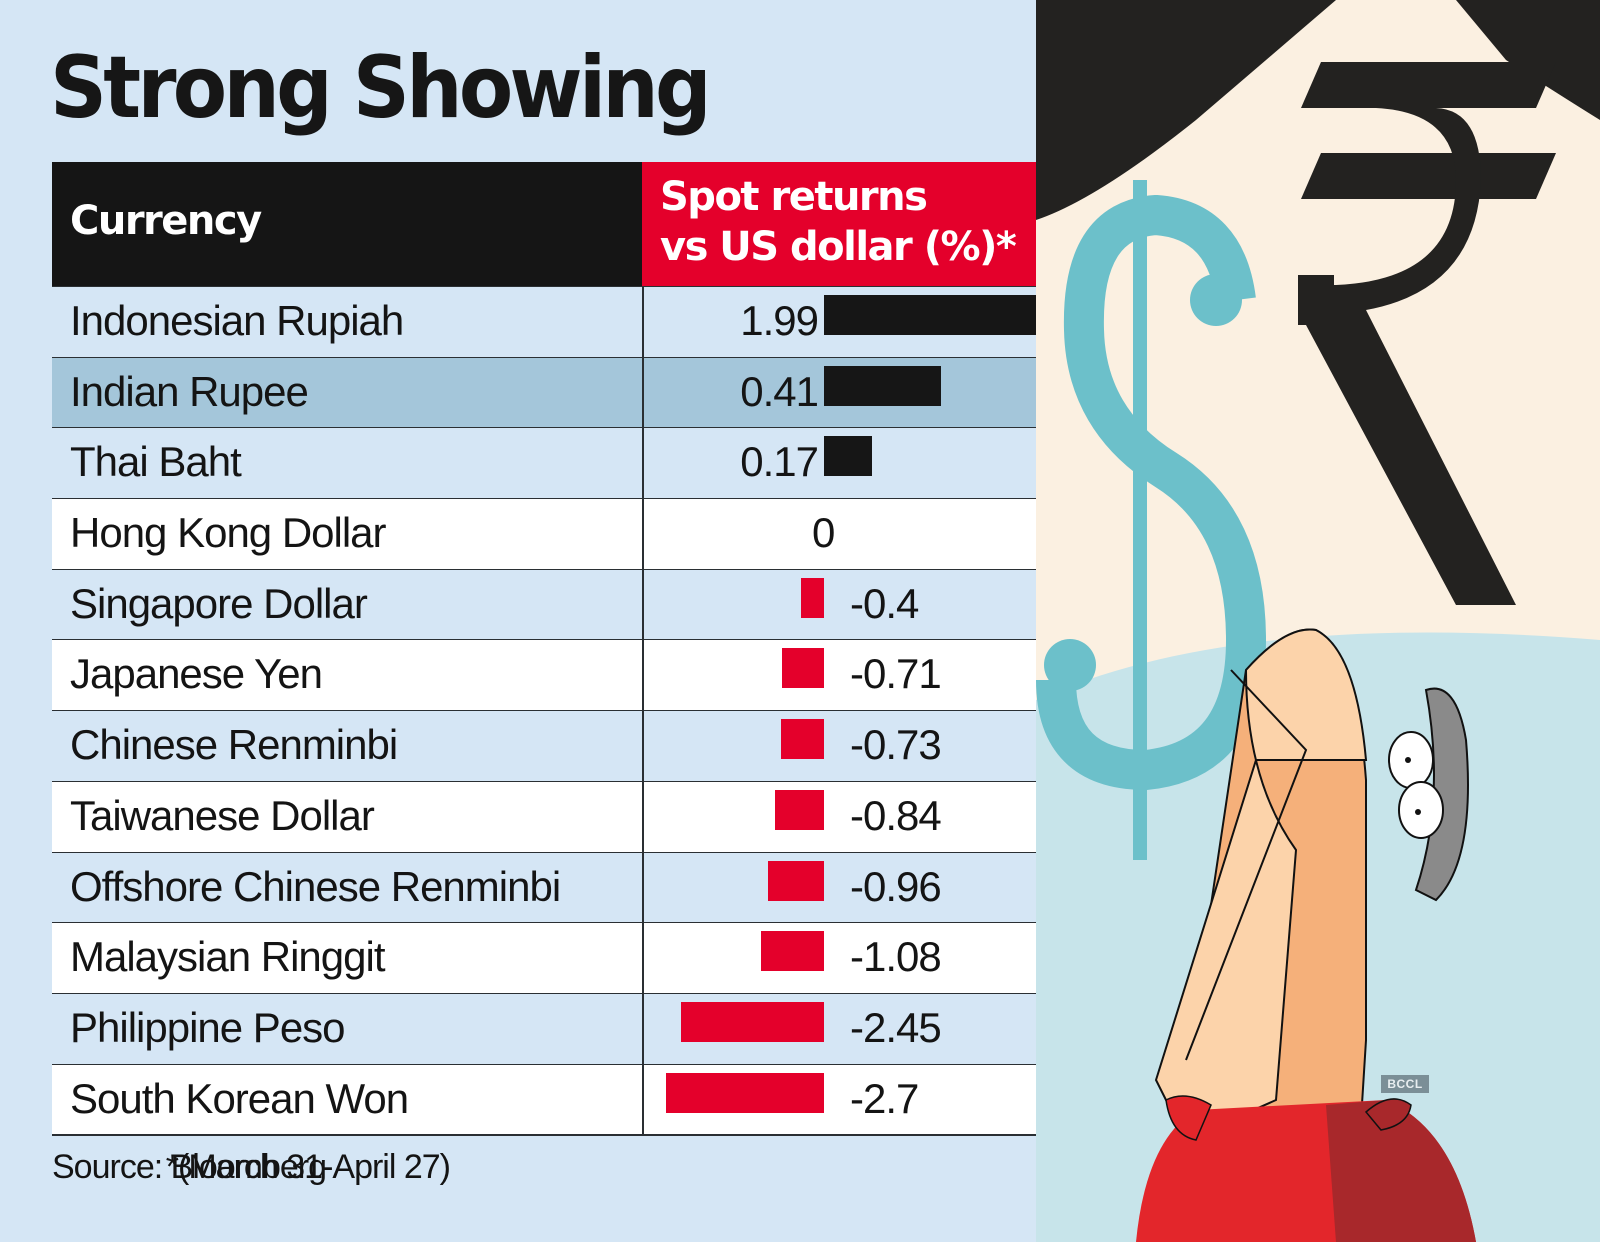 The image size is (1600, 1242). Describe the element at coordinates (544, 321) in the screenshot. I see `table-row: Indonesian Rupiah 1.99` at that location.